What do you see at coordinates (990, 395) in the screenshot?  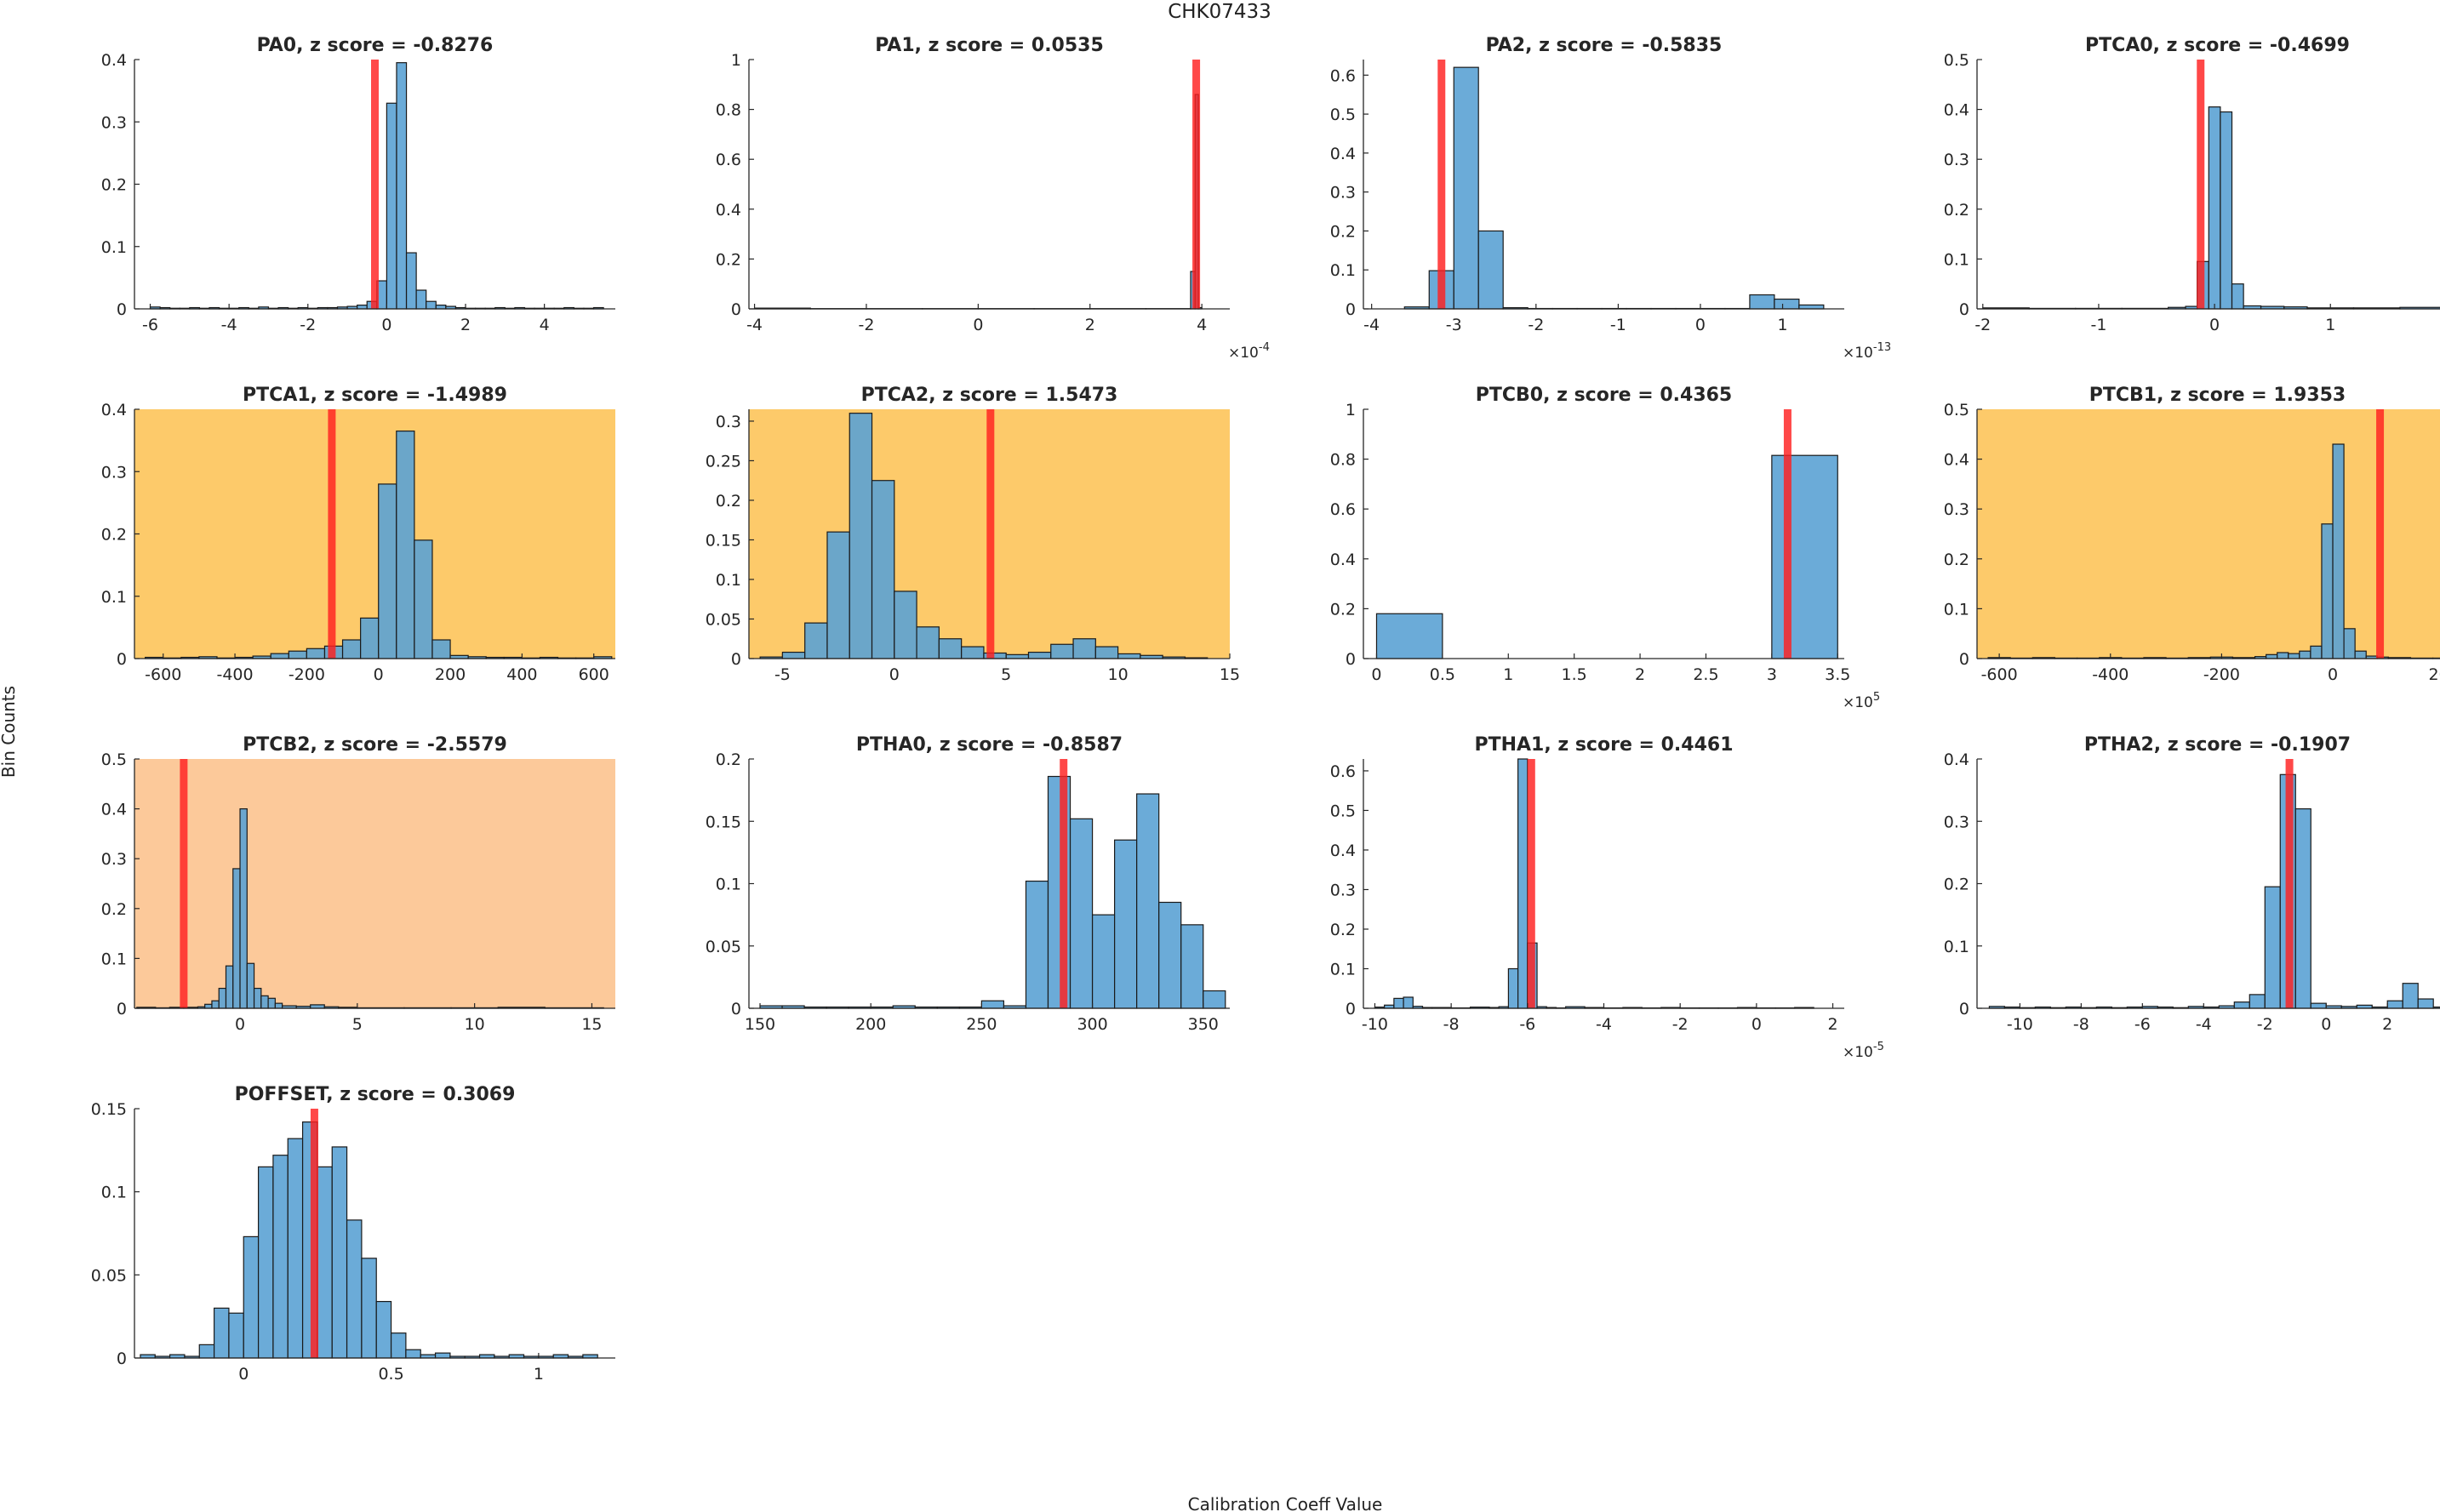 I see `panel-title: PTCA2, z score = 1.5473` at bounding box center [990, 395].